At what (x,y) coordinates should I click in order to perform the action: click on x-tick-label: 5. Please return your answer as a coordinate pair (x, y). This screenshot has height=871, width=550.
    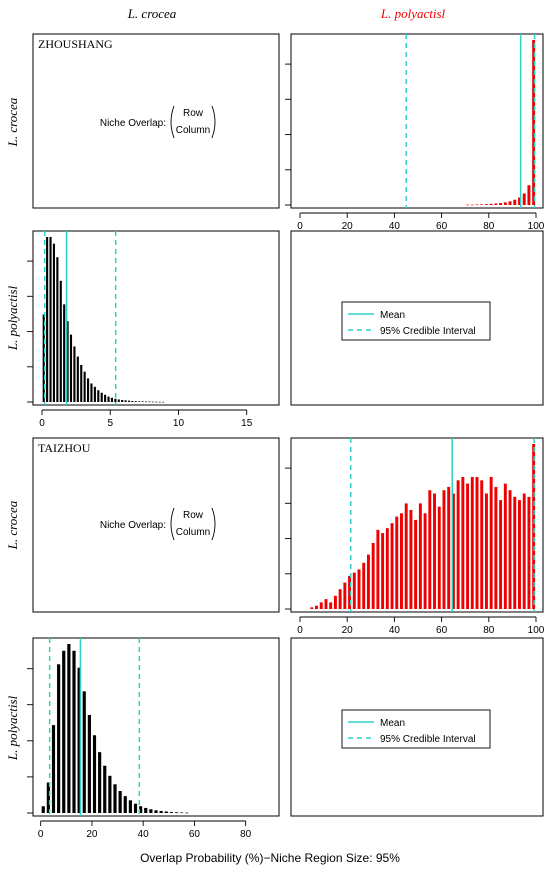
    Looking at the image, I should click on (110, 423).